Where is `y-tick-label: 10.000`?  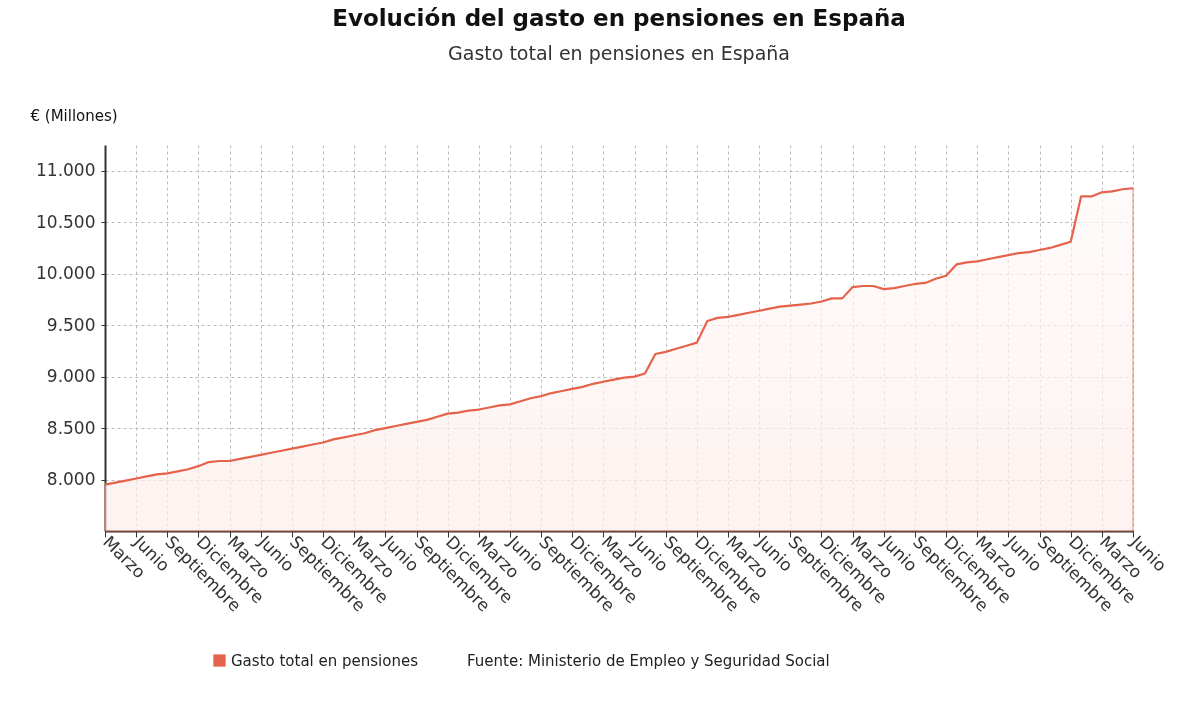 y-tick-label: 10.000 is located at coordinates (66, 273).